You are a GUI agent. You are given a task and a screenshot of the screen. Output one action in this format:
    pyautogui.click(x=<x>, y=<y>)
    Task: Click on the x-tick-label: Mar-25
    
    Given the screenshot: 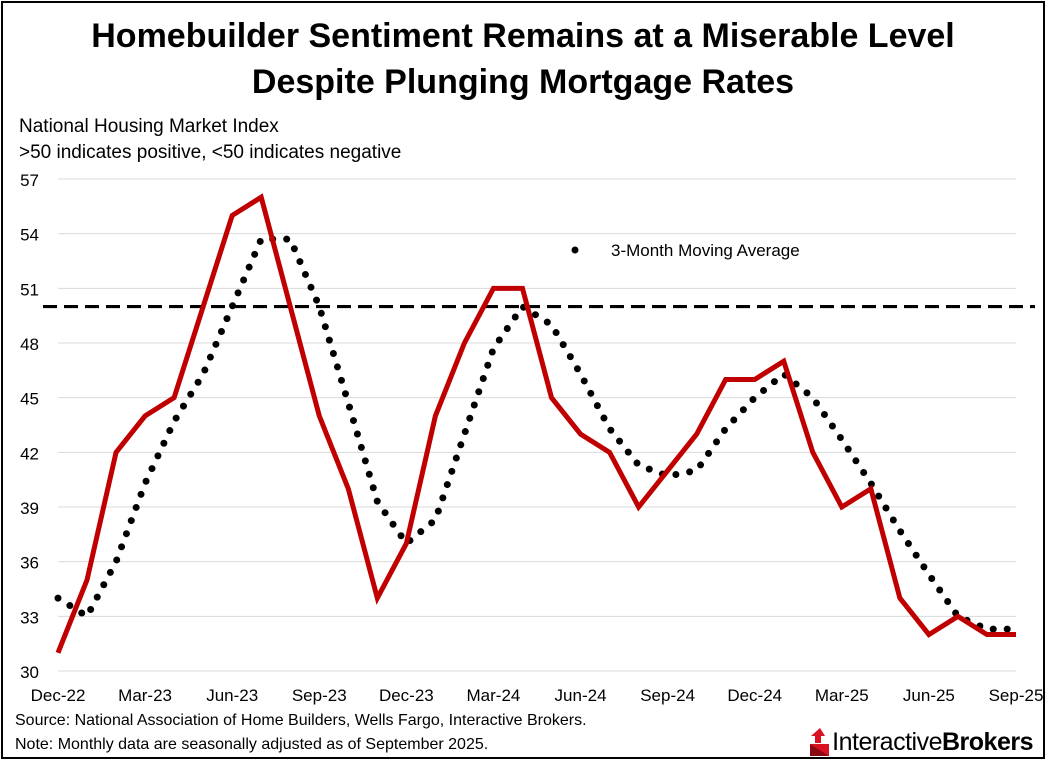 What is the action you would take?
    pyautogui.click(x=842, y=695)
    